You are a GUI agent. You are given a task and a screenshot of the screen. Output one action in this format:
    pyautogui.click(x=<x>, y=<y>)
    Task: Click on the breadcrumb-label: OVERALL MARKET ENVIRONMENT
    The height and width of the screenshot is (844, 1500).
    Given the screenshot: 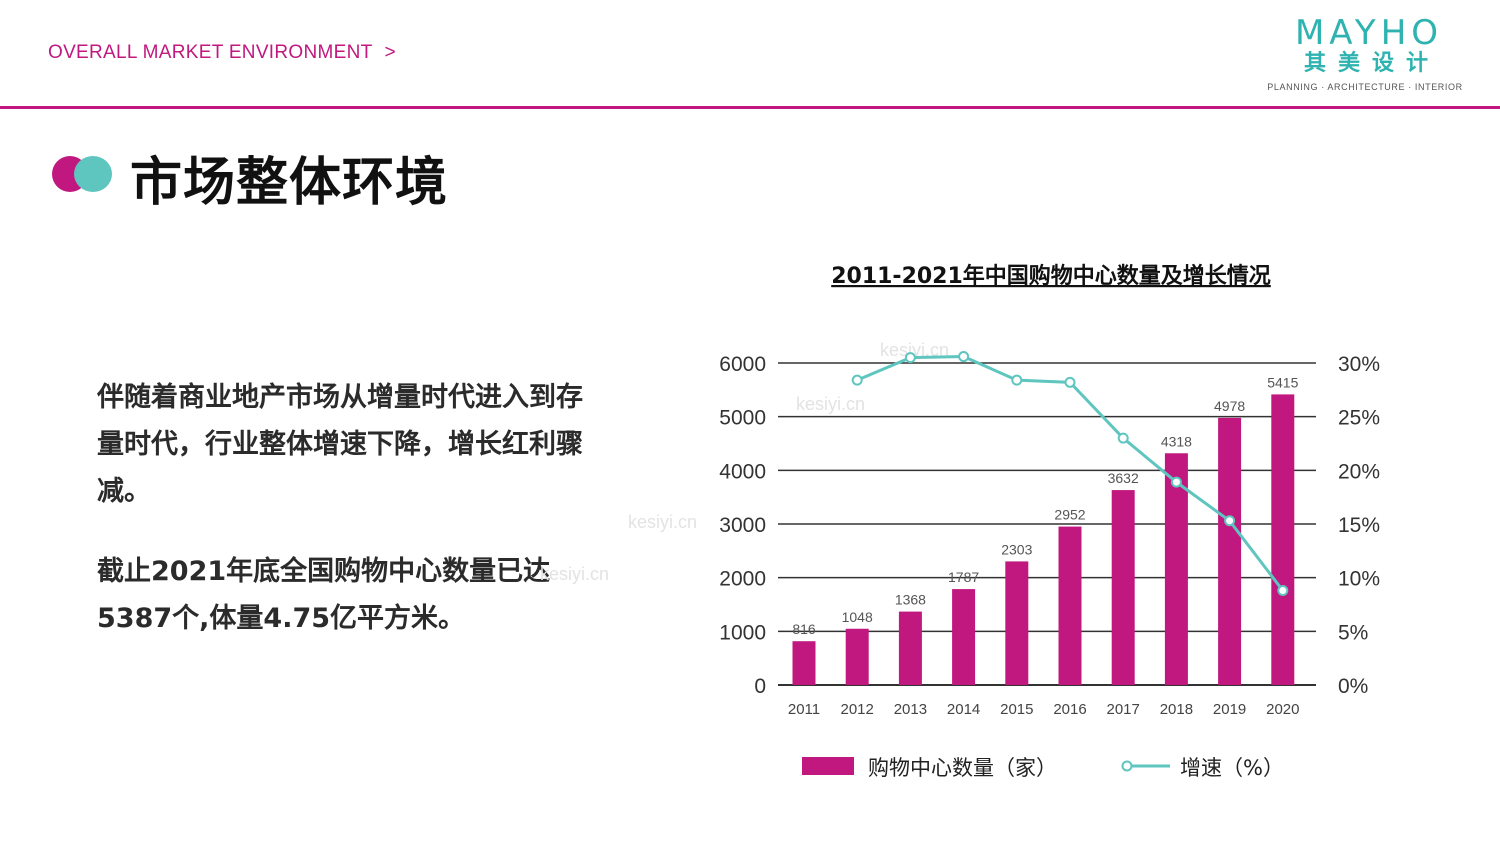 What is the action you would take?
    pyautogui.click(x=210, y=52)
    